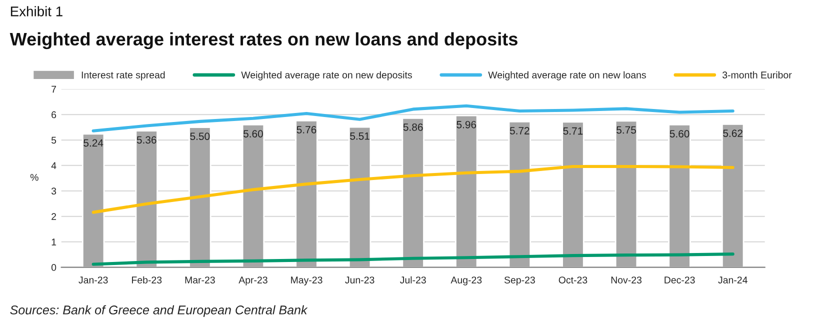 The height and width of the screenshot is (324, 818). Describe the element at coordinates (53, 140) in the screenshot. I see `y-tick-label: 5` at that location.